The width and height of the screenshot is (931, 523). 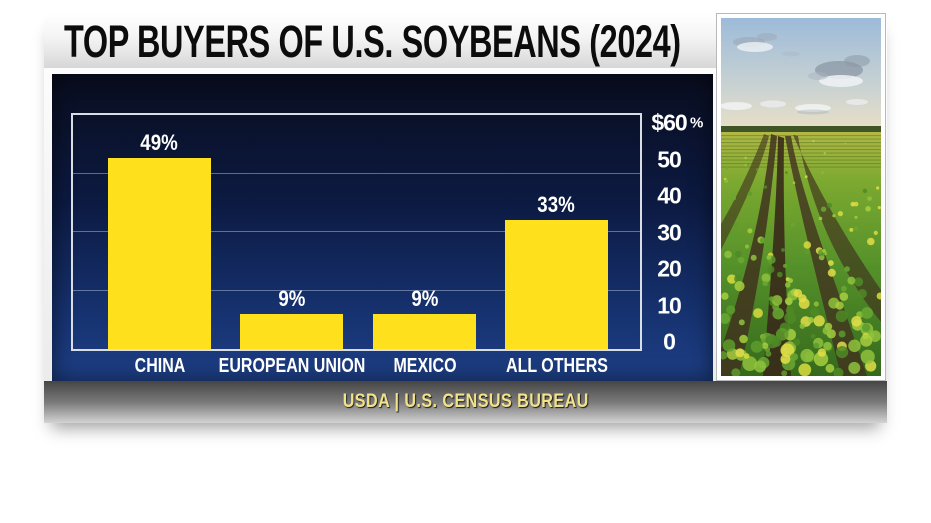 I want to click on category-label-all-others: ALL OTHERS, so click(x=556, y=366).